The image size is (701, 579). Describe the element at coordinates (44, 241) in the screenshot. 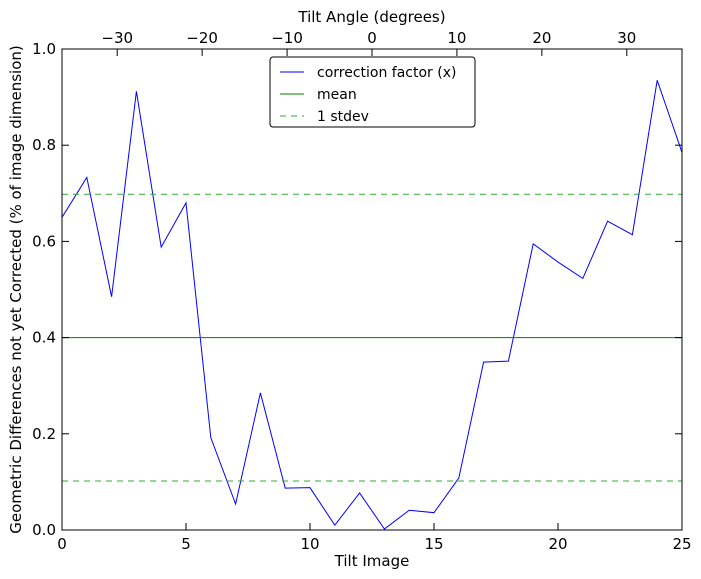

I see `y-tick-label: 0.6` at that location.